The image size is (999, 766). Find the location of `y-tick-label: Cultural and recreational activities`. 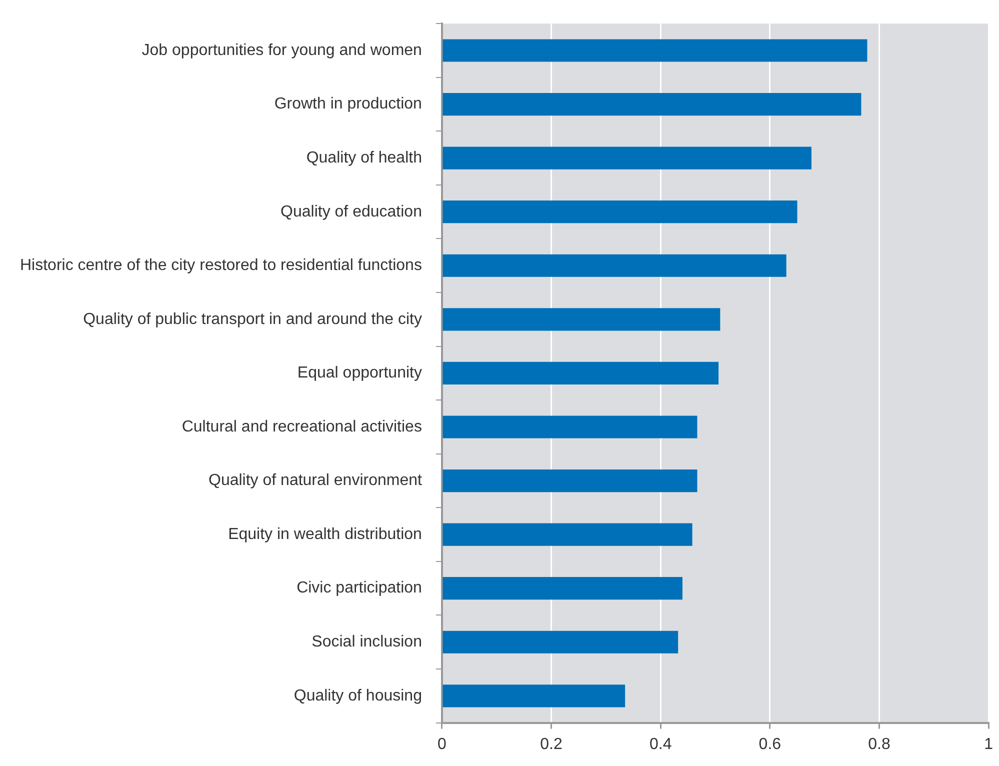

y-tick-label: Cultural and recreational activities is located at coordinates (302, 427).